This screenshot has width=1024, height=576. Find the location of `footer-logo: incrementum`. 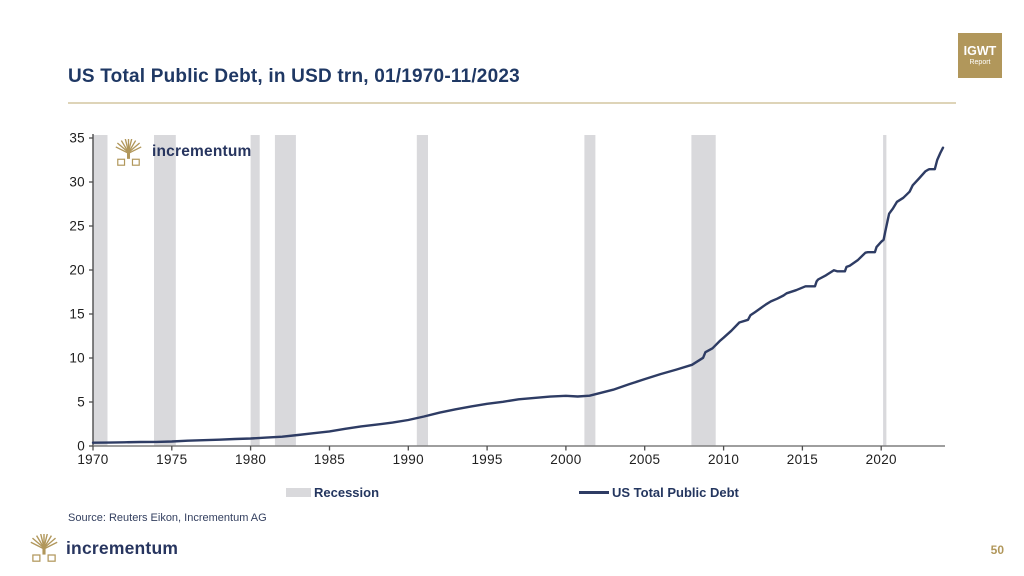

footer-logo: incrementum is located at coordinates (104, 548).